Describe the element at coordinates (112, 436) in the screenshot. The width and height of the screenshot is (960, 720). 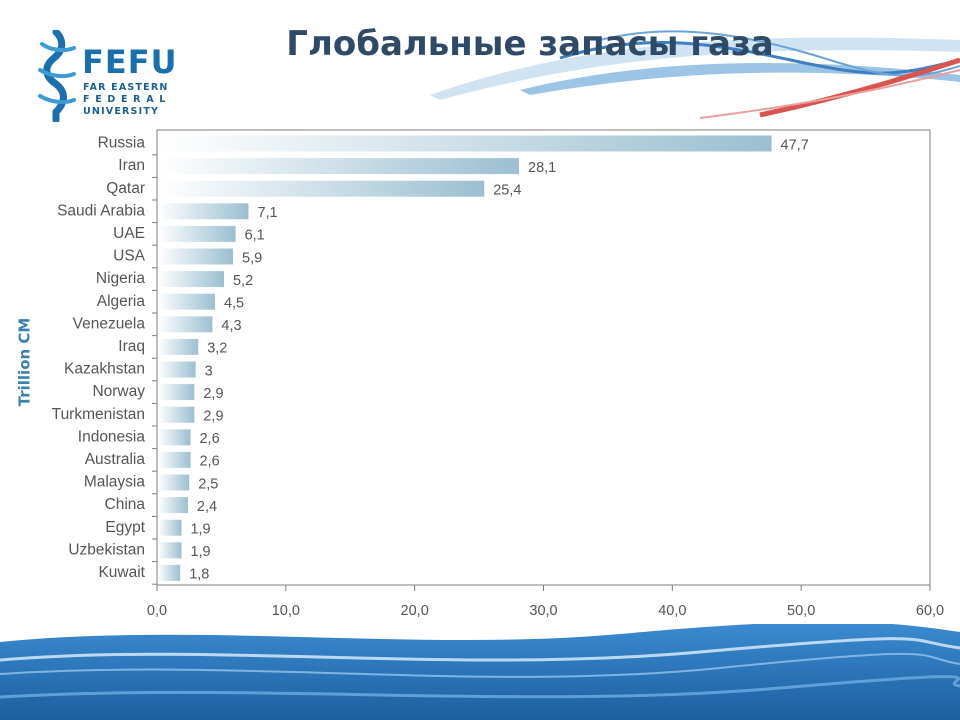
I see `category-label: Indonesia` at that location.